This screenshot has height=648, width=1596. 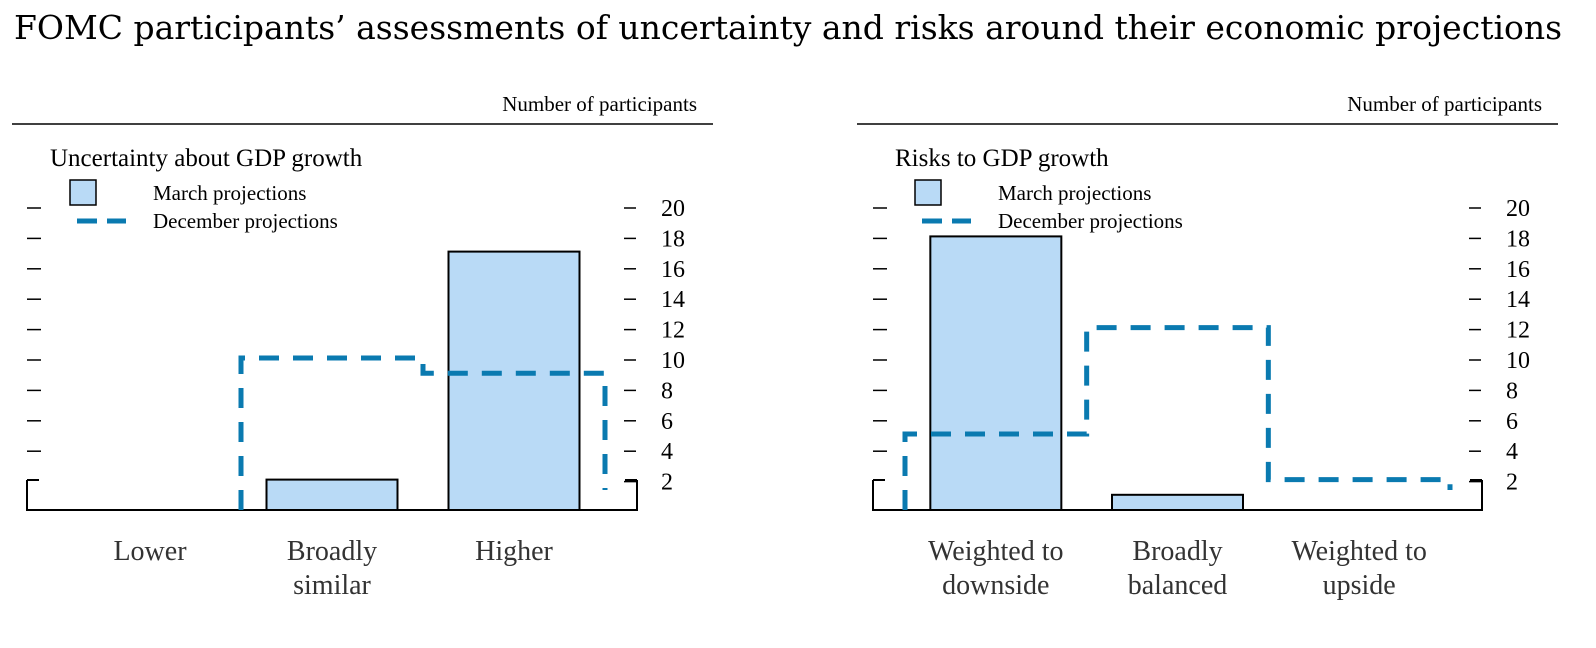 I want to click on panel-title: Uncertainty about GDP growth, so click(x=206, y=158).